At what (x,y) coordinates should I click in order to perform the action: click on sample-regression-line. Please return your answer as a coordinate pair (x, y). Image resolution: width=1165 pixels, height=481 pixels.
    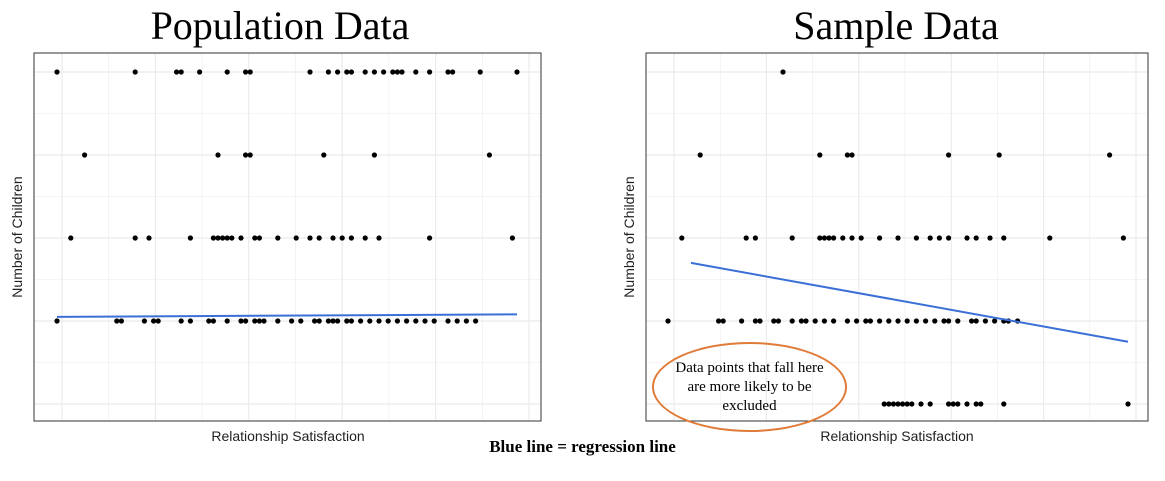
    Looking at the image, I should click on (909, 302).